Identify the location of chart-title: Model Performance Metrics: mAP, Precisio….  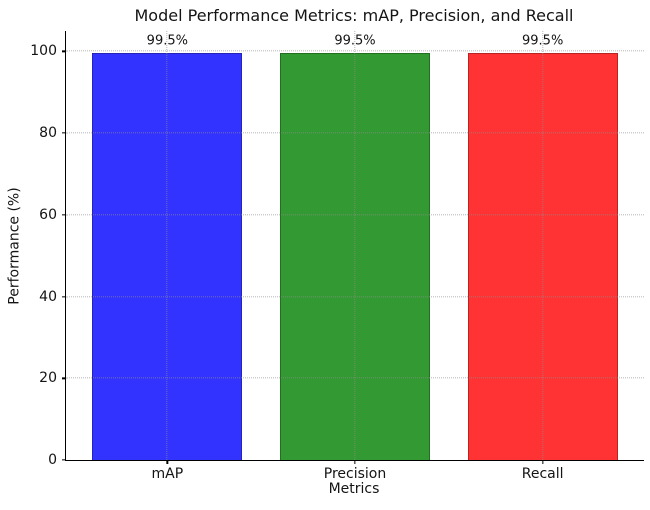
(354, 15).